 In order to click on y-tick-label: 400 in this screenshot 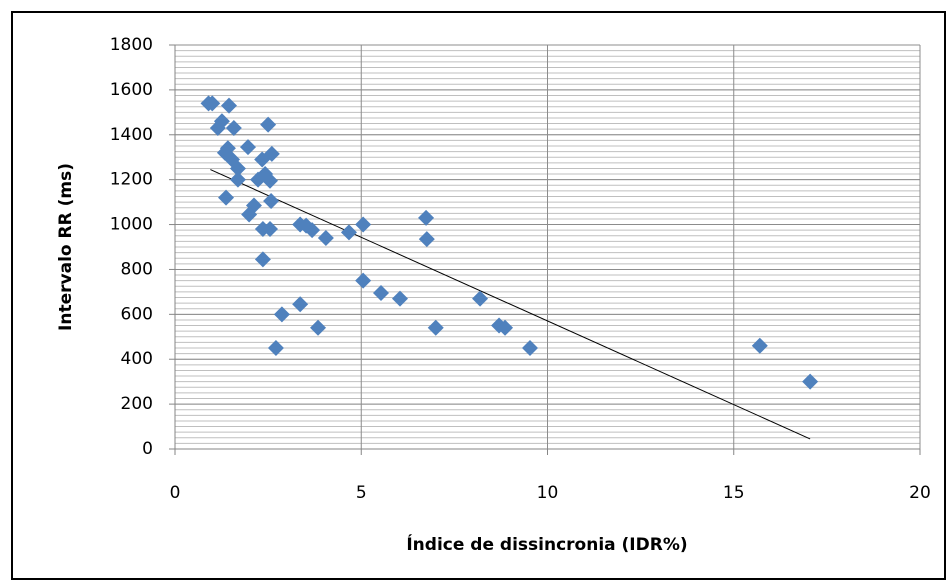, I will do `click(137, 359)`.